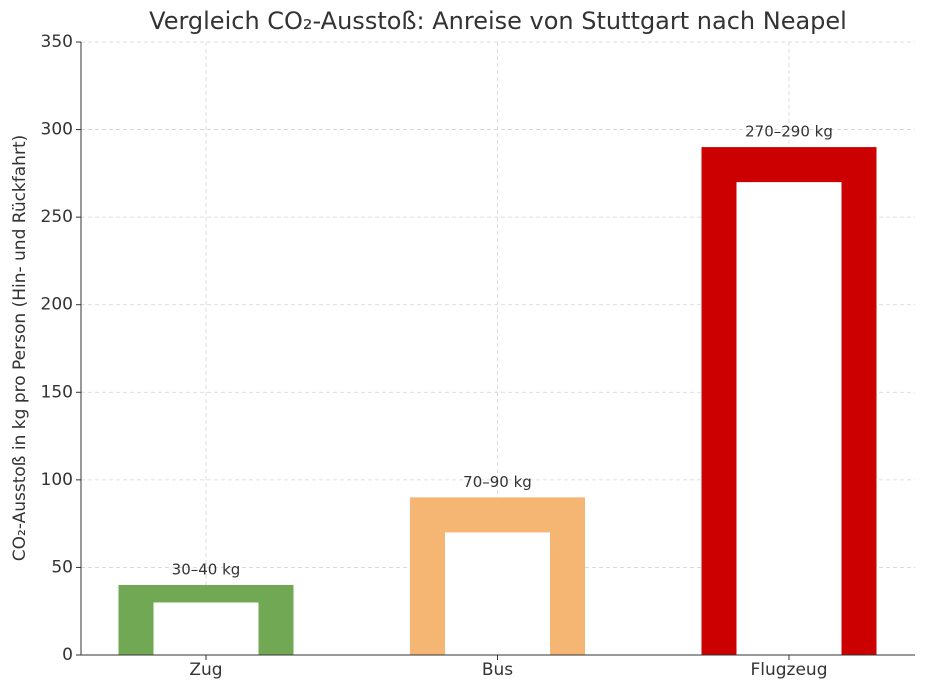 The height and width of the screenshot is (696, 926). Describe the element at coordinates (67, 655) in the screenshot. I see `y-tick-label: 0` at that location.